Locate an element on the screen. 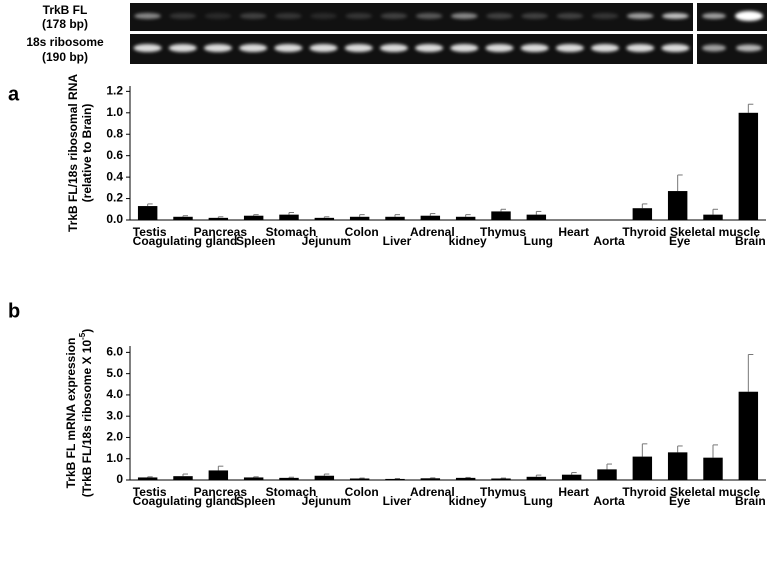 This screenshot has width=773, height=566. y-axis-label-sup: -5 is located at coordinates (82, 336).